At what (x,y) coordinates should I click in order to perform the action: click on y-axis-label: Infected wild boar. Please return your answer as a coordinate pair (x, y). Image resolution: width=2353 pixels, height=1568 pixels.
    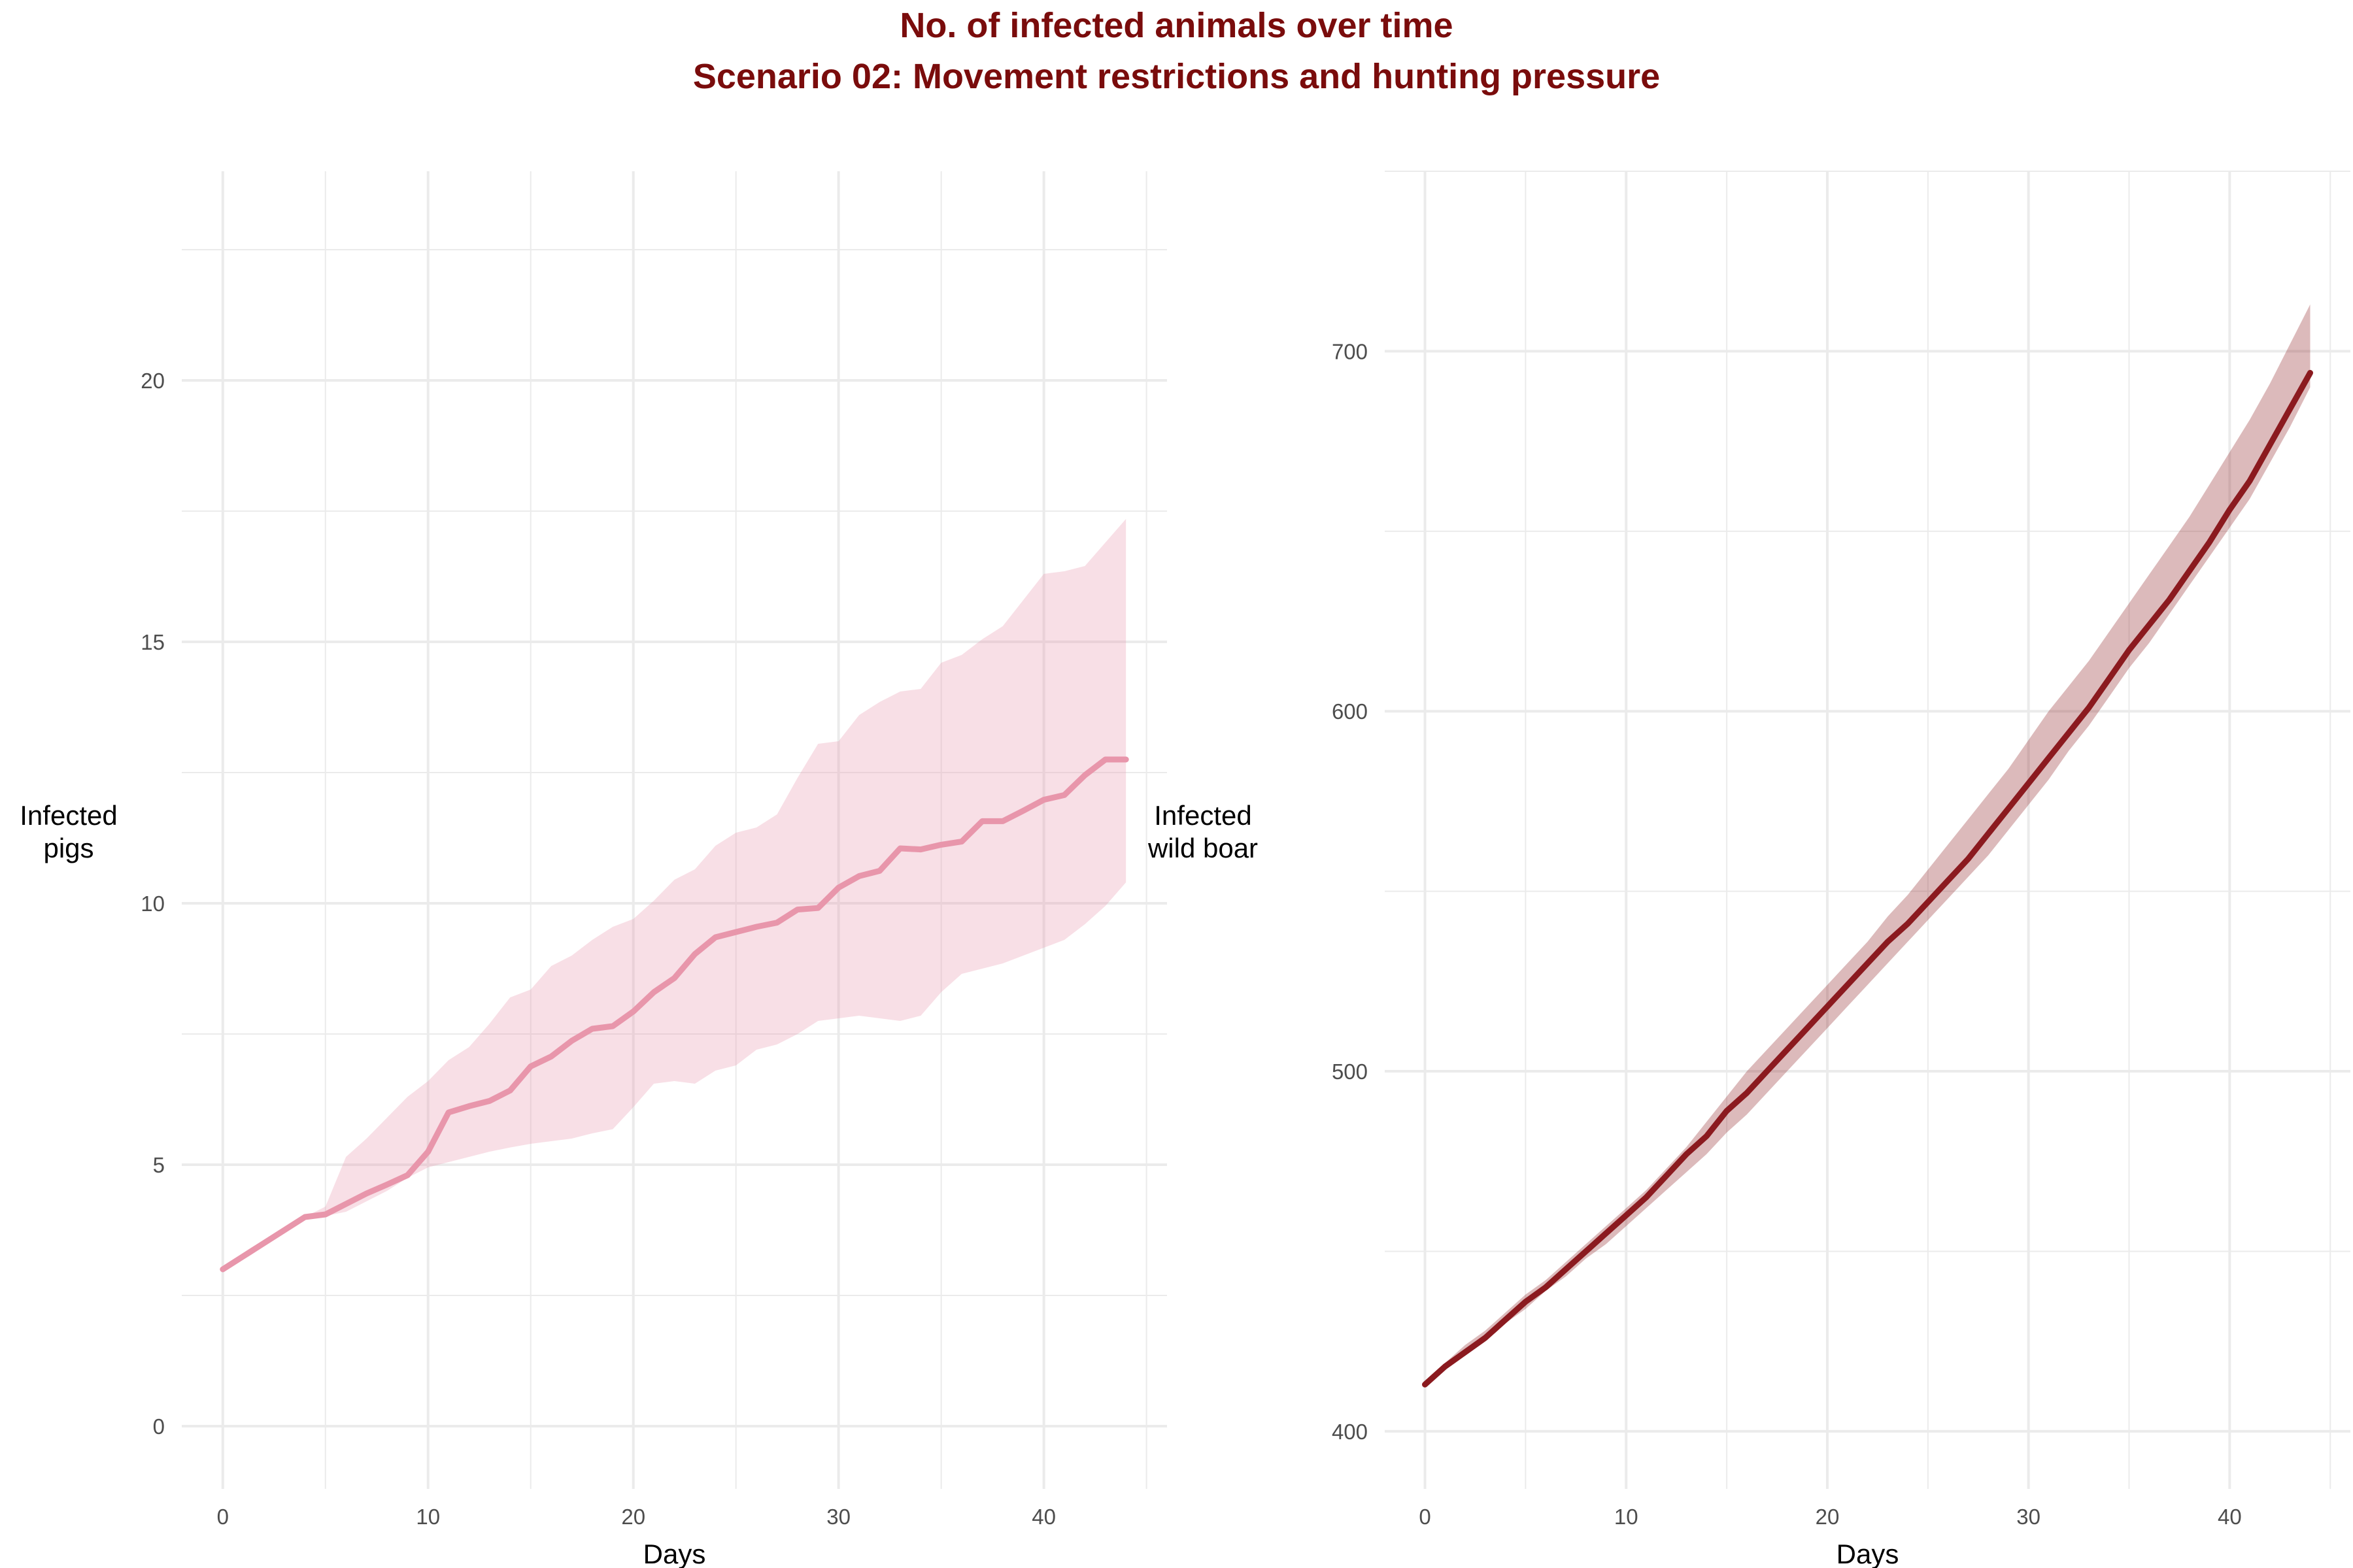
    Looking at the image, I should click on (1202, 831).